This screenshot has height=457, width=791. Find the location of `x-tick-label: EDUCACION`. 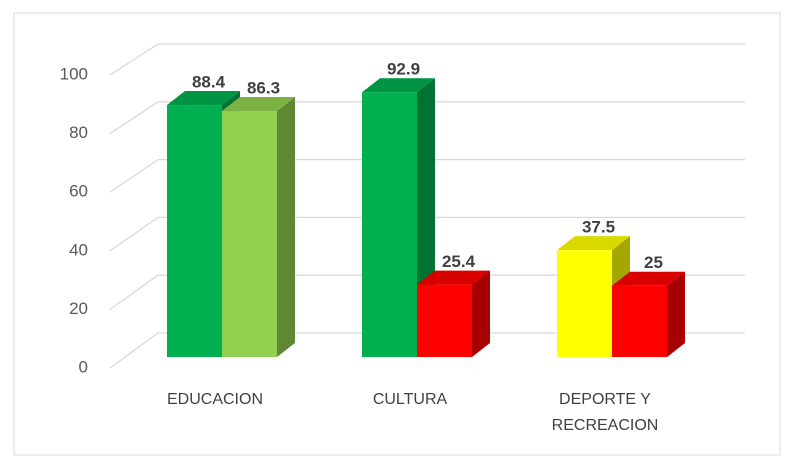

x-tick-label: EDUCACION is located at coordinates (214, 399).